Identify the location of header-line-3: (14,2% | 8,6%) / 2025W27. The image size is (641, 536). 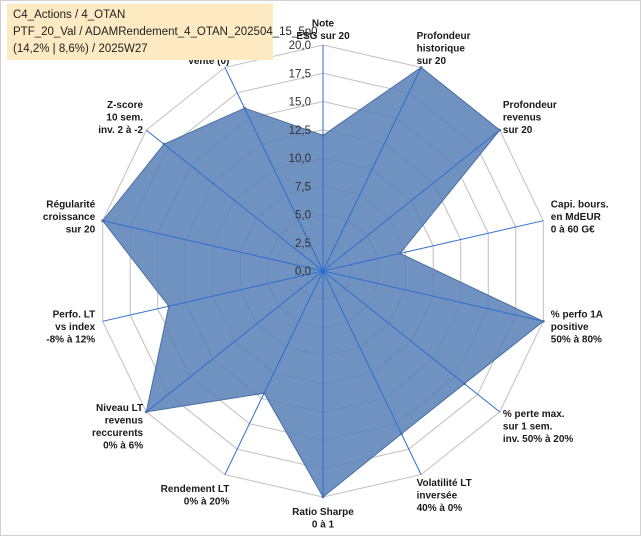
(80, 49).